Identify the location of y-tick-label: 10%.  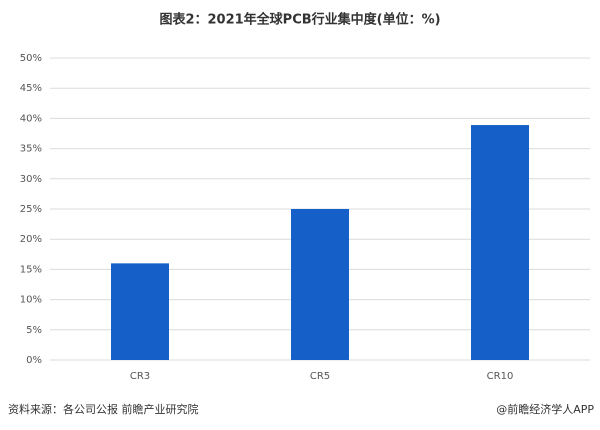
(31, 300).